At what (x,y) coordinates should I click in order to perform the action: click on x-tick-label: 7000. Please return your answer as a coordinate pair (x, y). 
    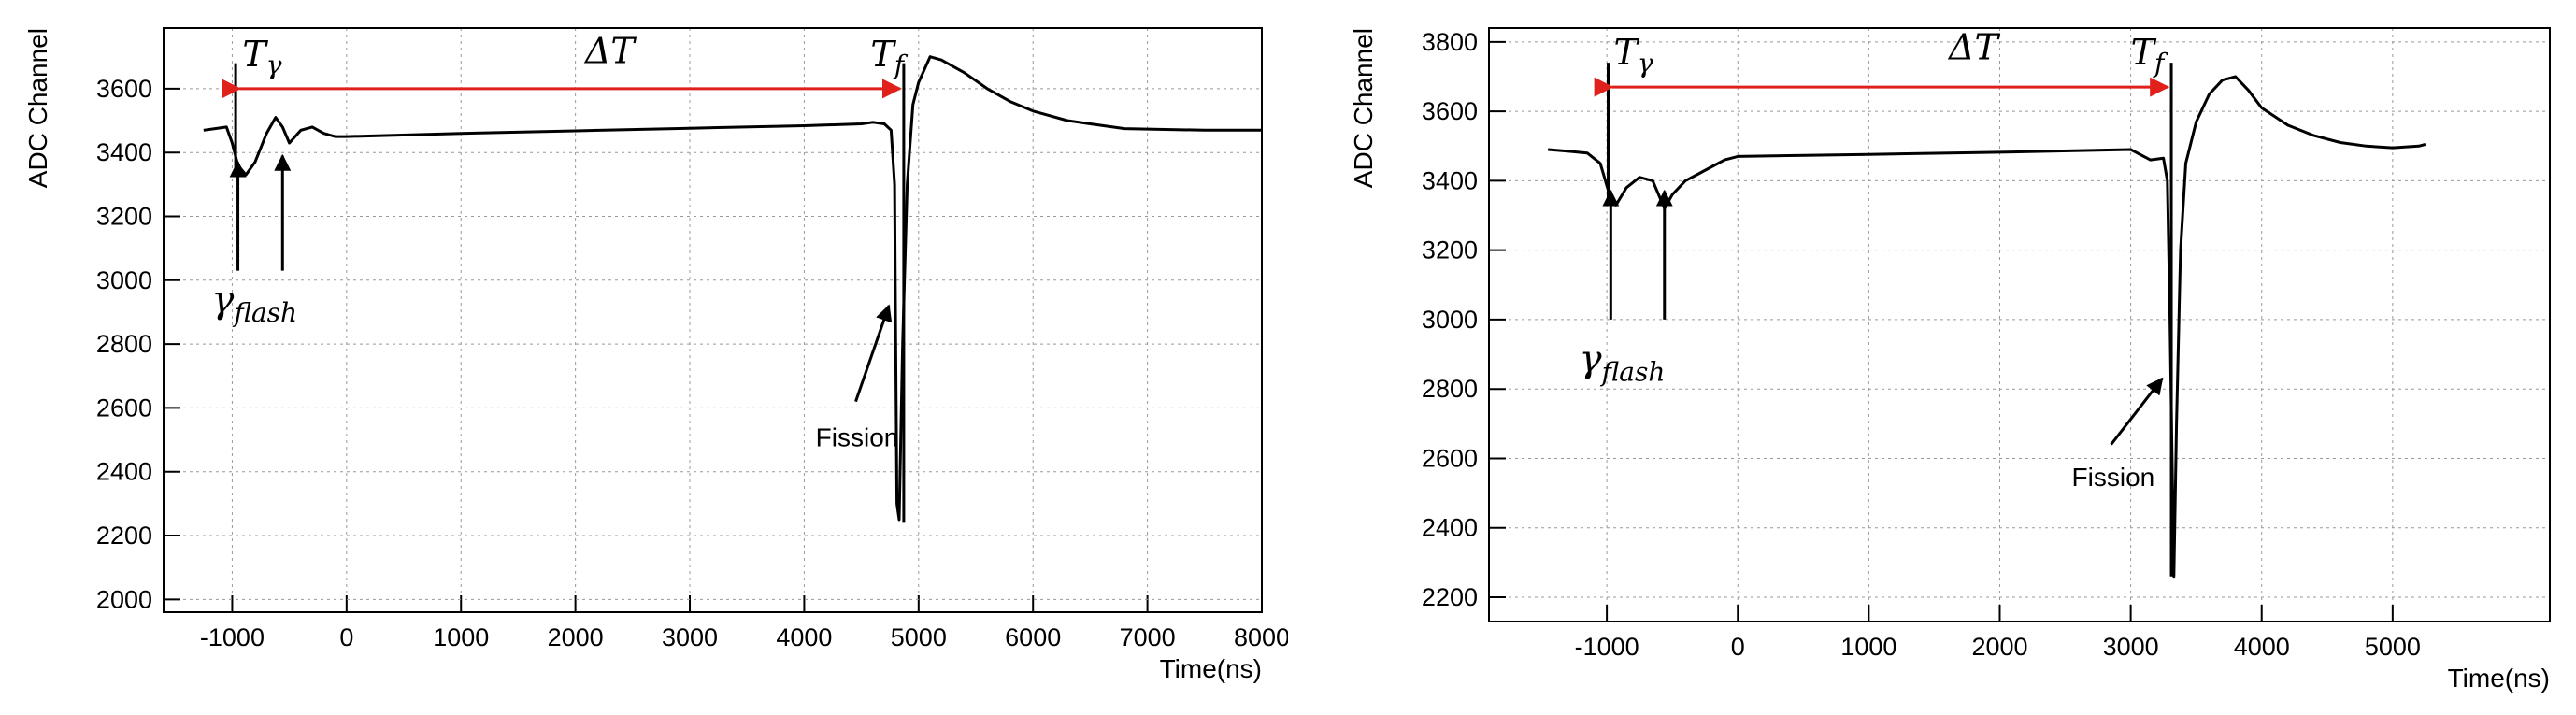
    Looking at the image, I should click on (1148, 637).